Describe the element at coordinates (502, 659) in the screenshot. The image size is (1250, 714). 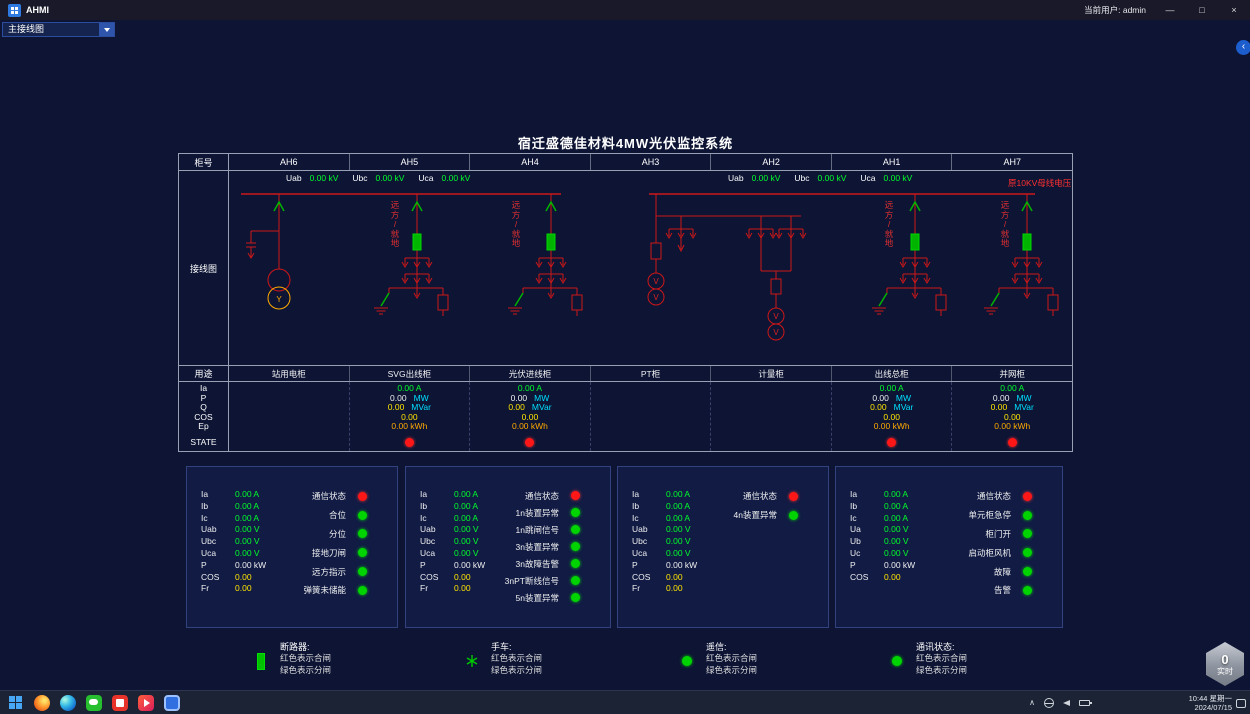
I see `legend-handcart: 手车: 红色表示合闸 绿色表示分闸` at that location.